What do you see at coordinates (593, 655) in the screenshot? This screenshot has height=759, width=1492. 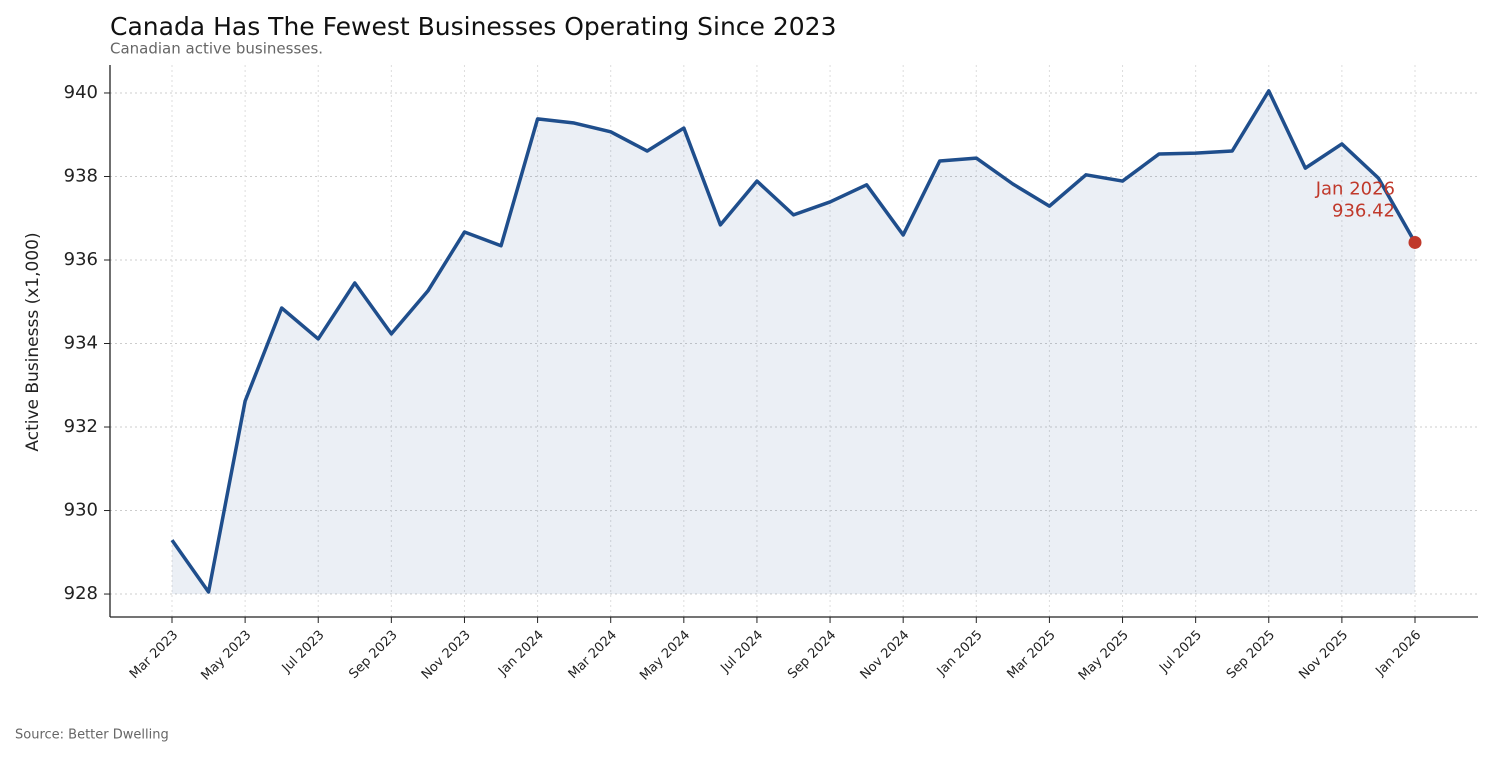 I see `x-tick-label: Mar 2024` at bounding box center [593, 655].